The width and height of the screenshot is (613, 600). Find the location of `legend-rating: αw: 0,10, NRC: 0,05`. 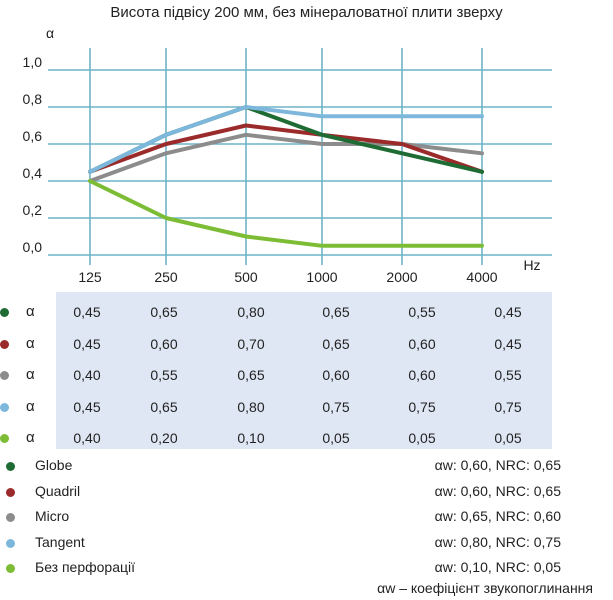

legend-rating: αw: 0,10, NRC: 0,05 is located at coordinates (497, 567).